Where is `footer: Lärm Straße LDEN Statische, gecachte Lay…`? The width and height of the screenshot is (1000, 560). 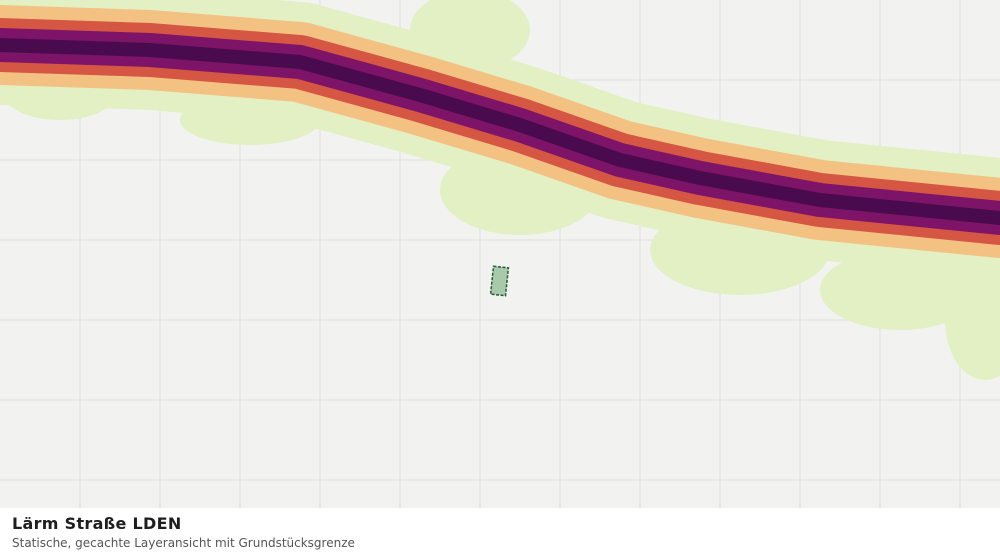 footer: Lärm Straße LDEN Statische, gecachte Lay… is located at coordinates (500, 534).